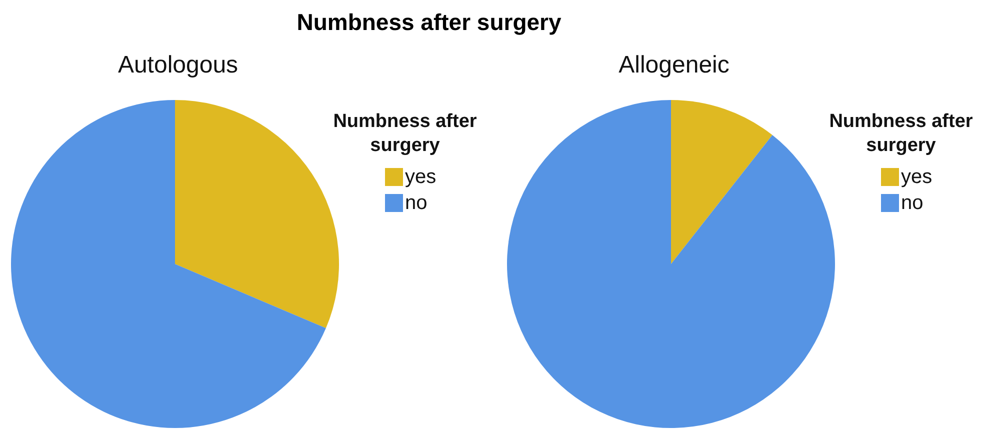 Image resolution: width=992 pixels, height=432 pixels. What do you see at coordinates (178, 65) in the screenshot?
I see `chart-subtitle: Autologous` at bounding box center [178, 65].